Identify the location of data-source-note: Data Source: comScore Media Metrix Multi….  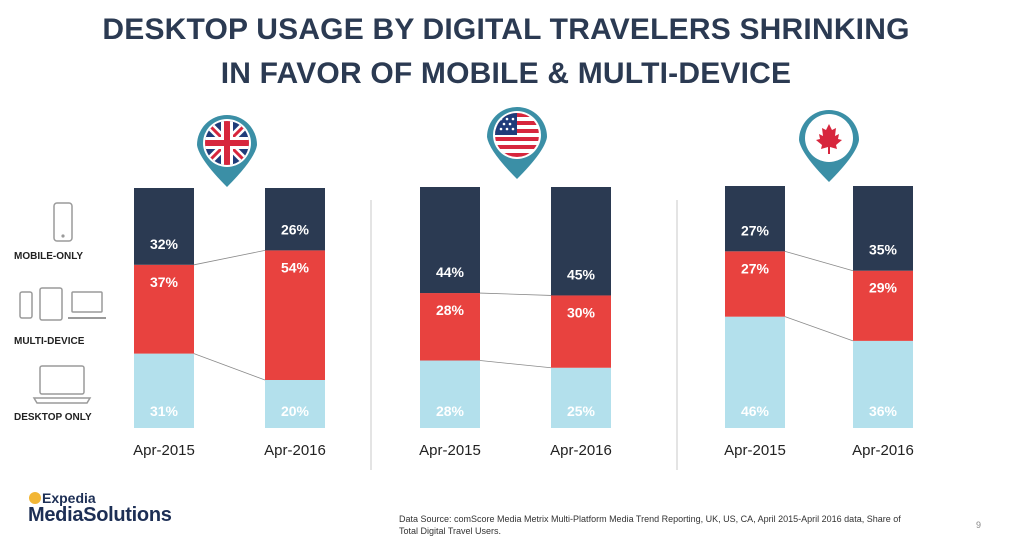
(650, 525).